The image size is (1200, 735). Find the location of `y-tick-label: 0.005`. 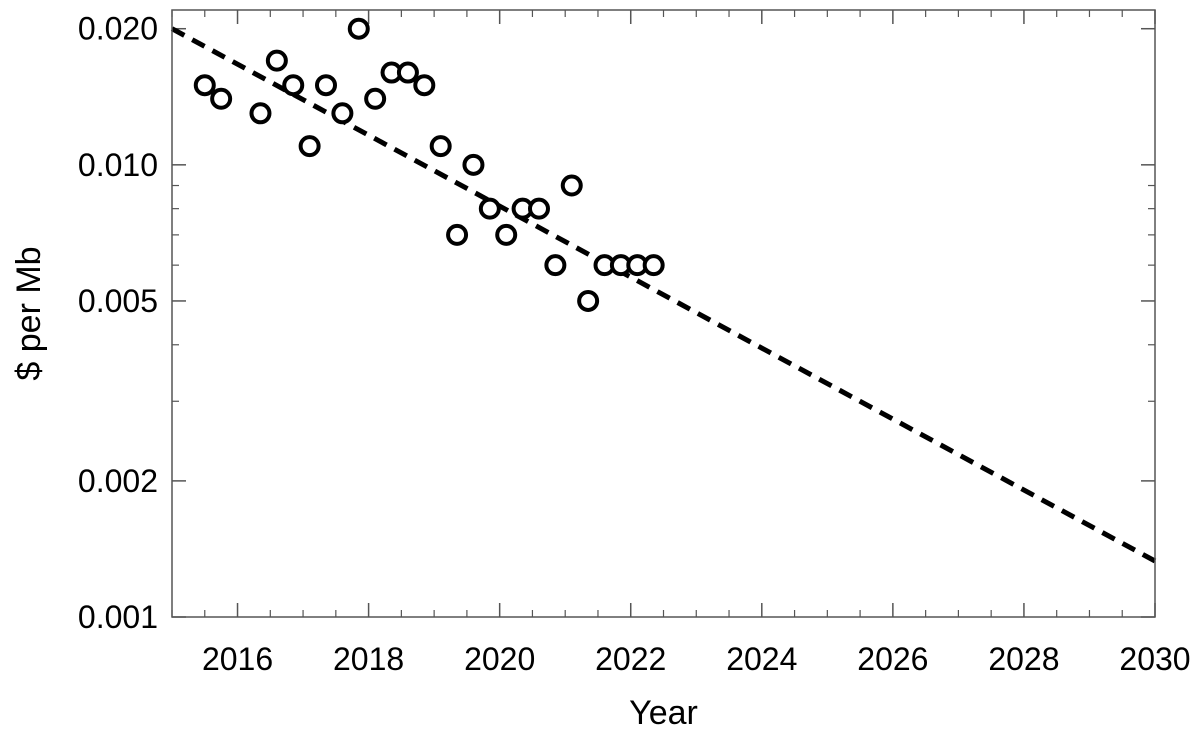

y-tick-label: 0.005 is located at coordinates (118, 301).